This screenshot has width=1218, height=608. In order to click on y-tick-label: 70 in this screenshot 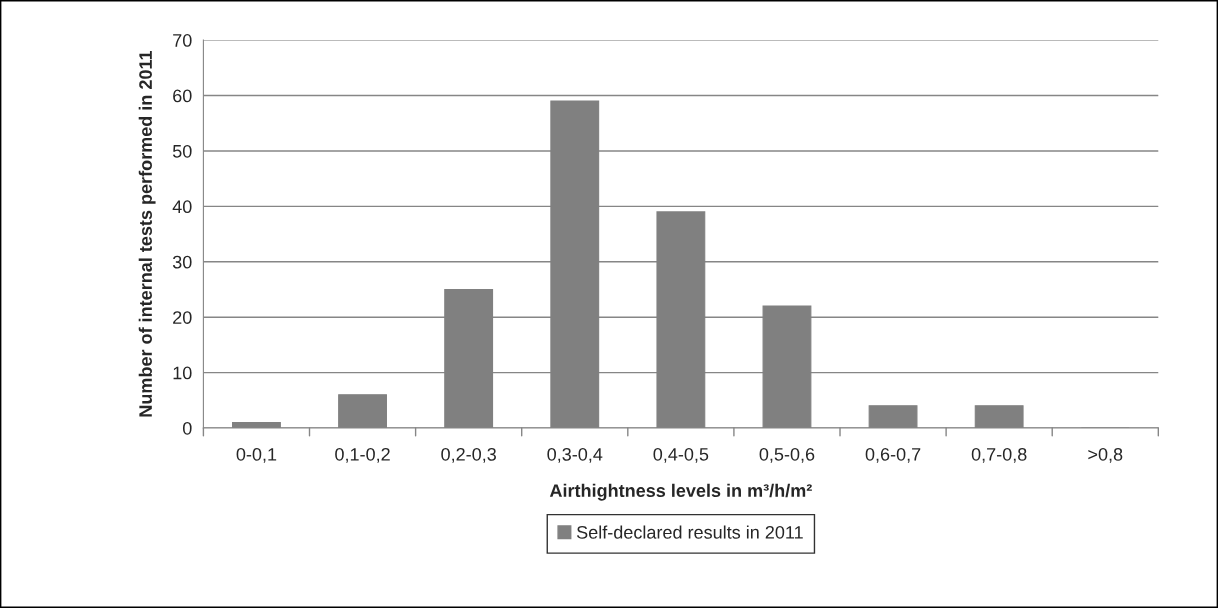, I will do `click(182, 40)`.